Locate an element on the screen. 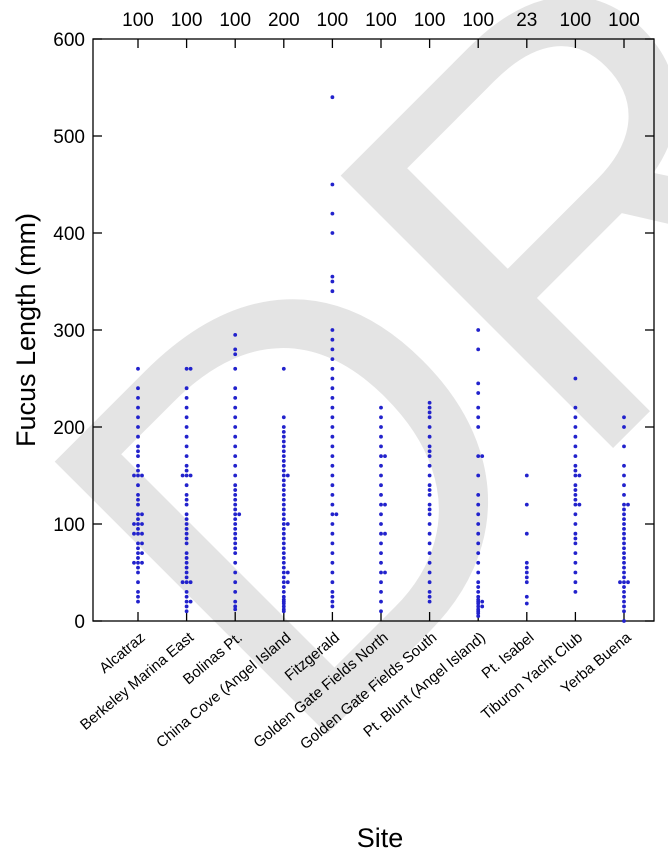  sample-counts: 100 100 100 200 100 100 100 100 23 100 100 is located at coordinates (381, 20).